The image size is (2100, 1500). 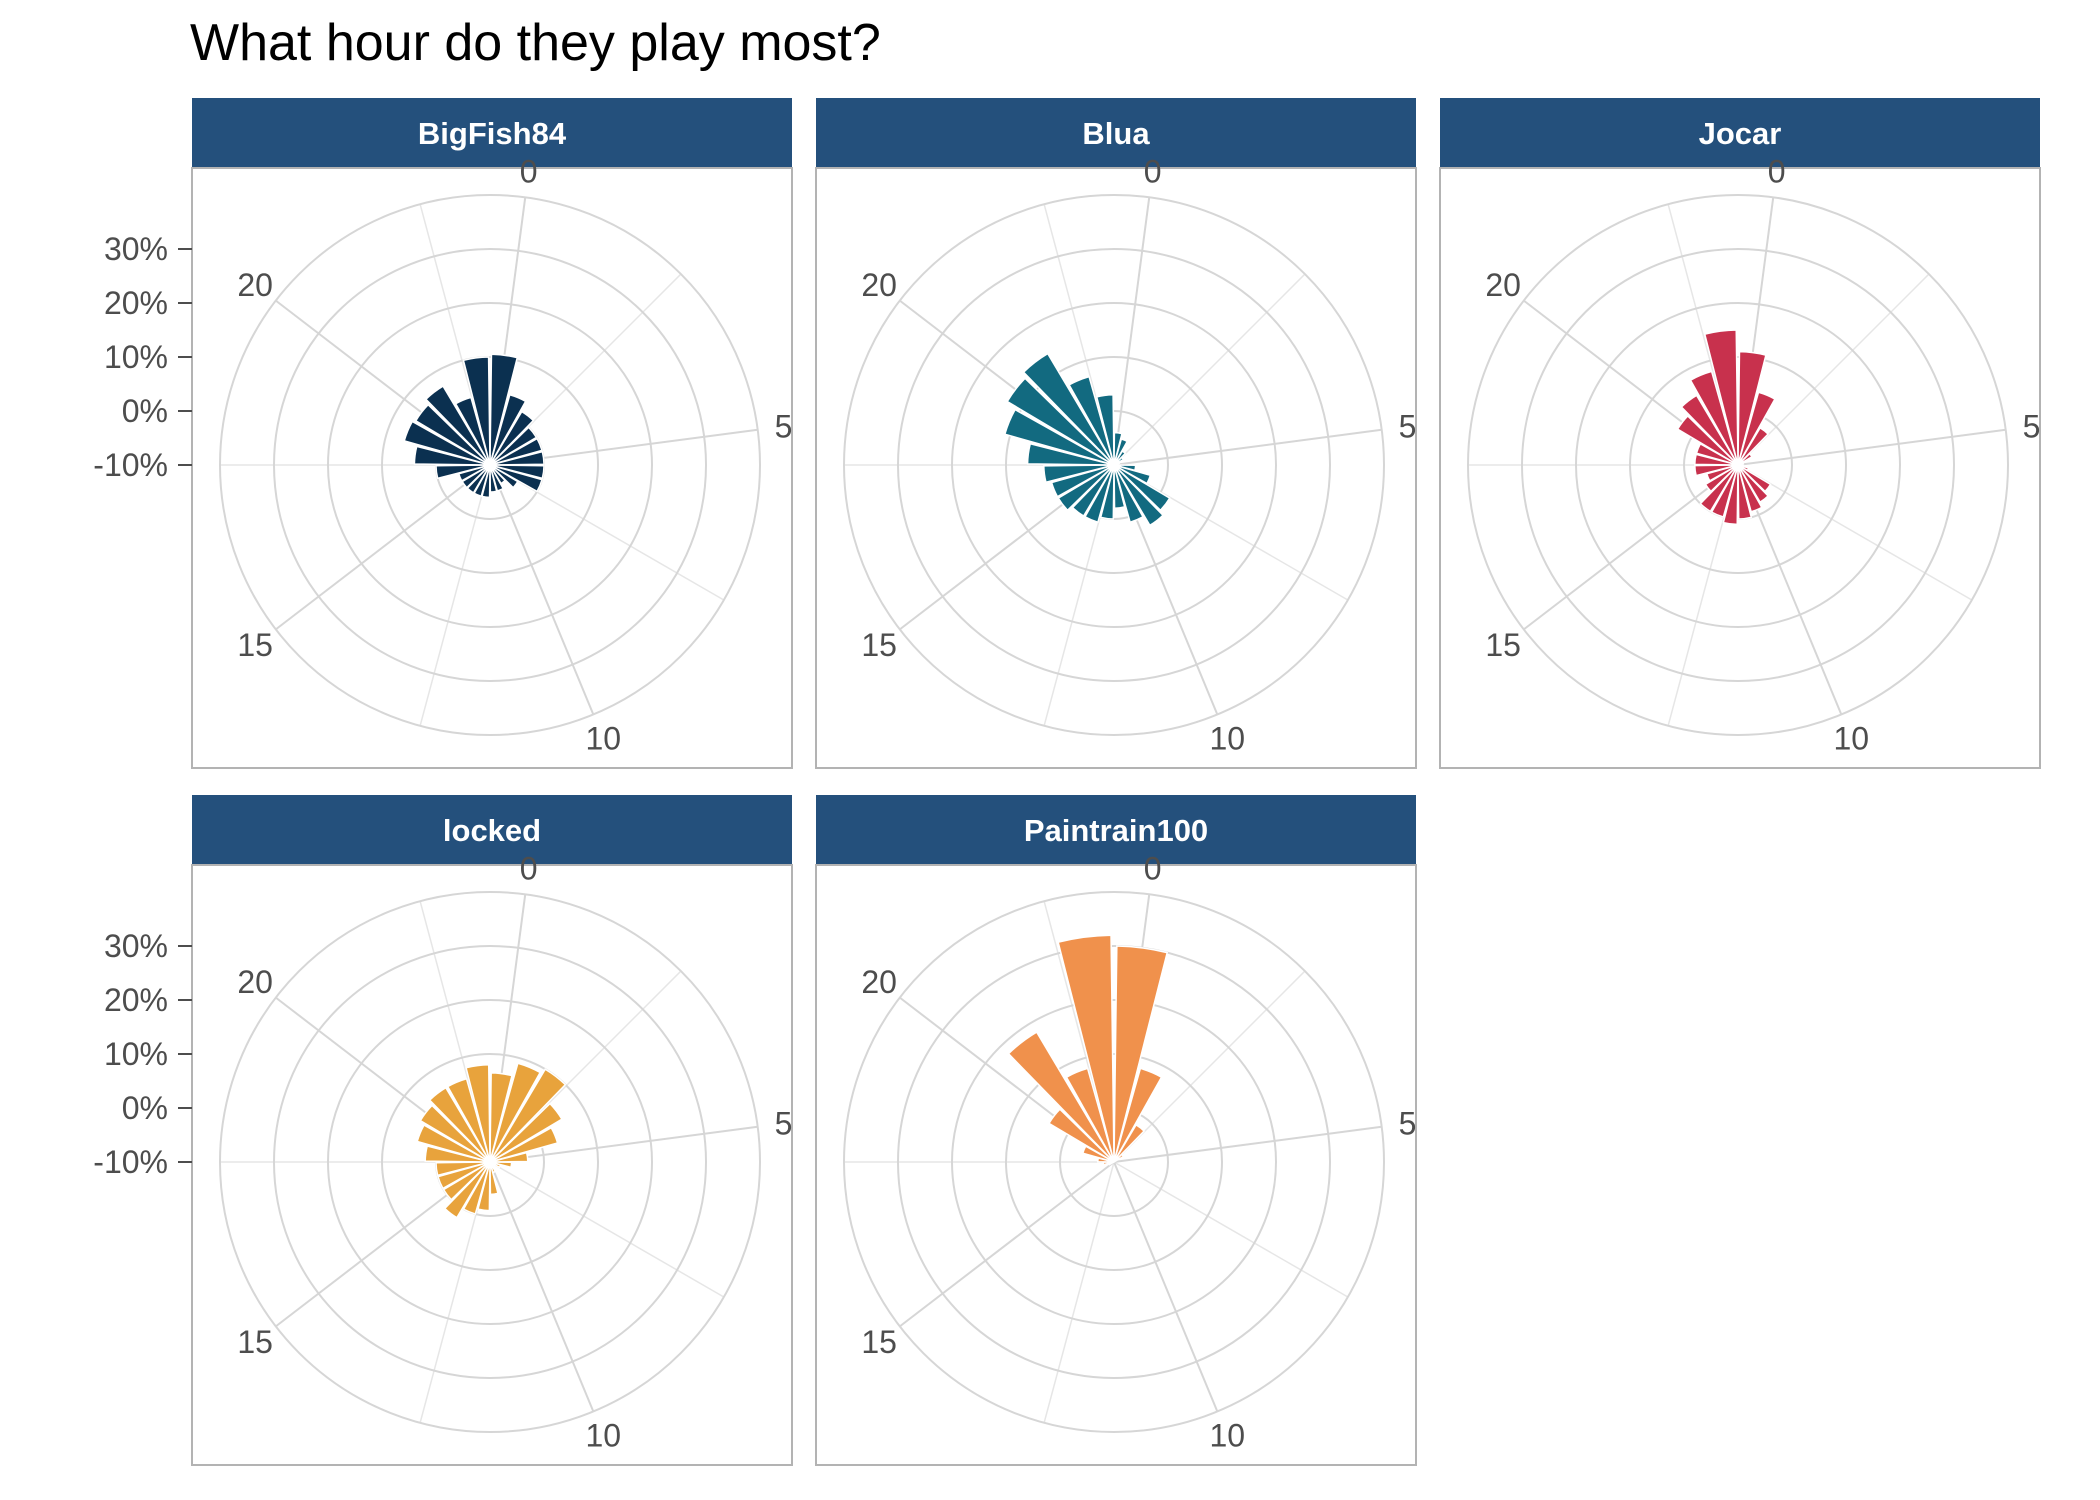 What do you see at coordinates (492, 830) in the screenshot?
I see `facet-strip-label: locked` at bounding box center [492, 830].